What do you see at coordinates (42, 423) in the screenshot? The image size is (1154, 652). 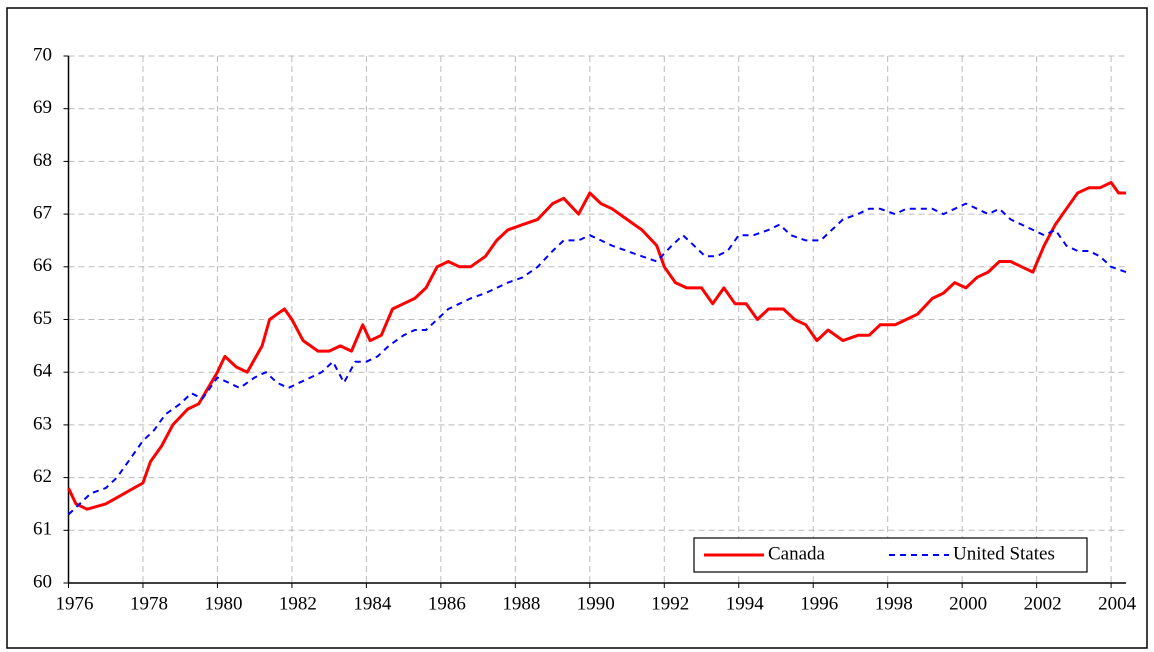 I see `y-tick-label: 63` at bounding box center [42, 423].